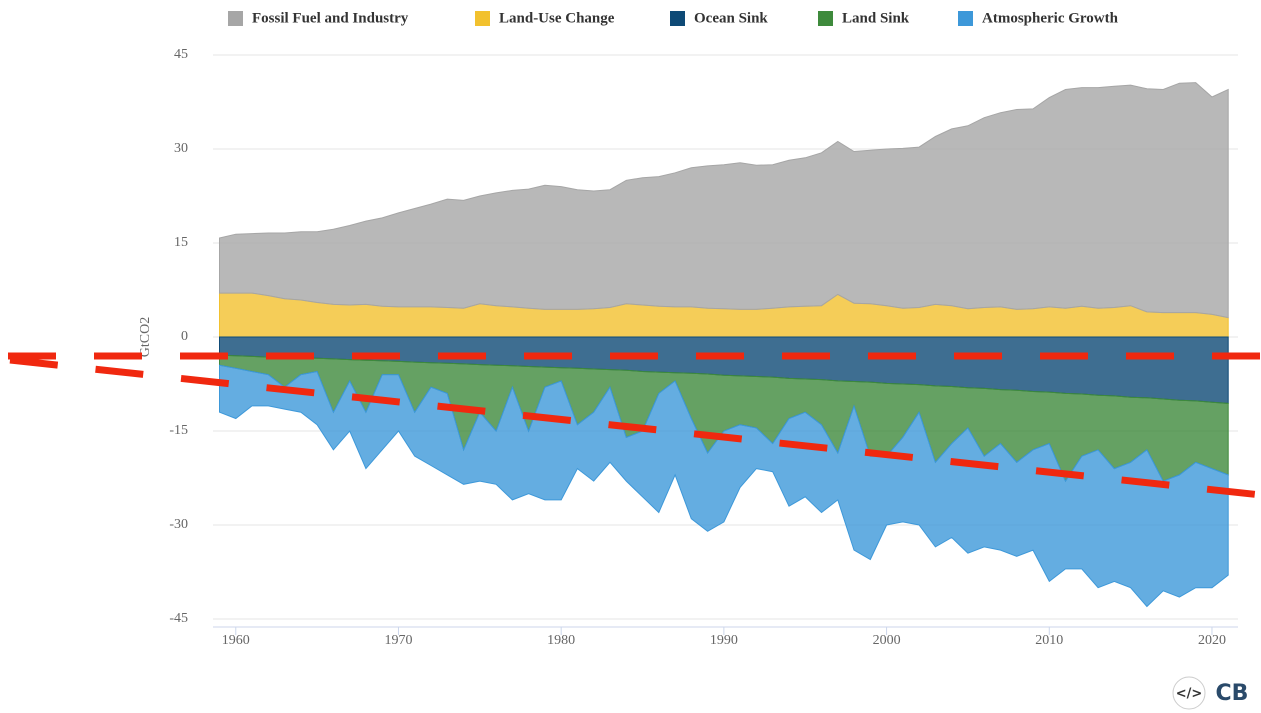 The image size is (1261, 713). What do you see at coordinates (557, 18) in the screenshot?
I see `legend-label: Land-Use Change` at bounding box center [557, 18].